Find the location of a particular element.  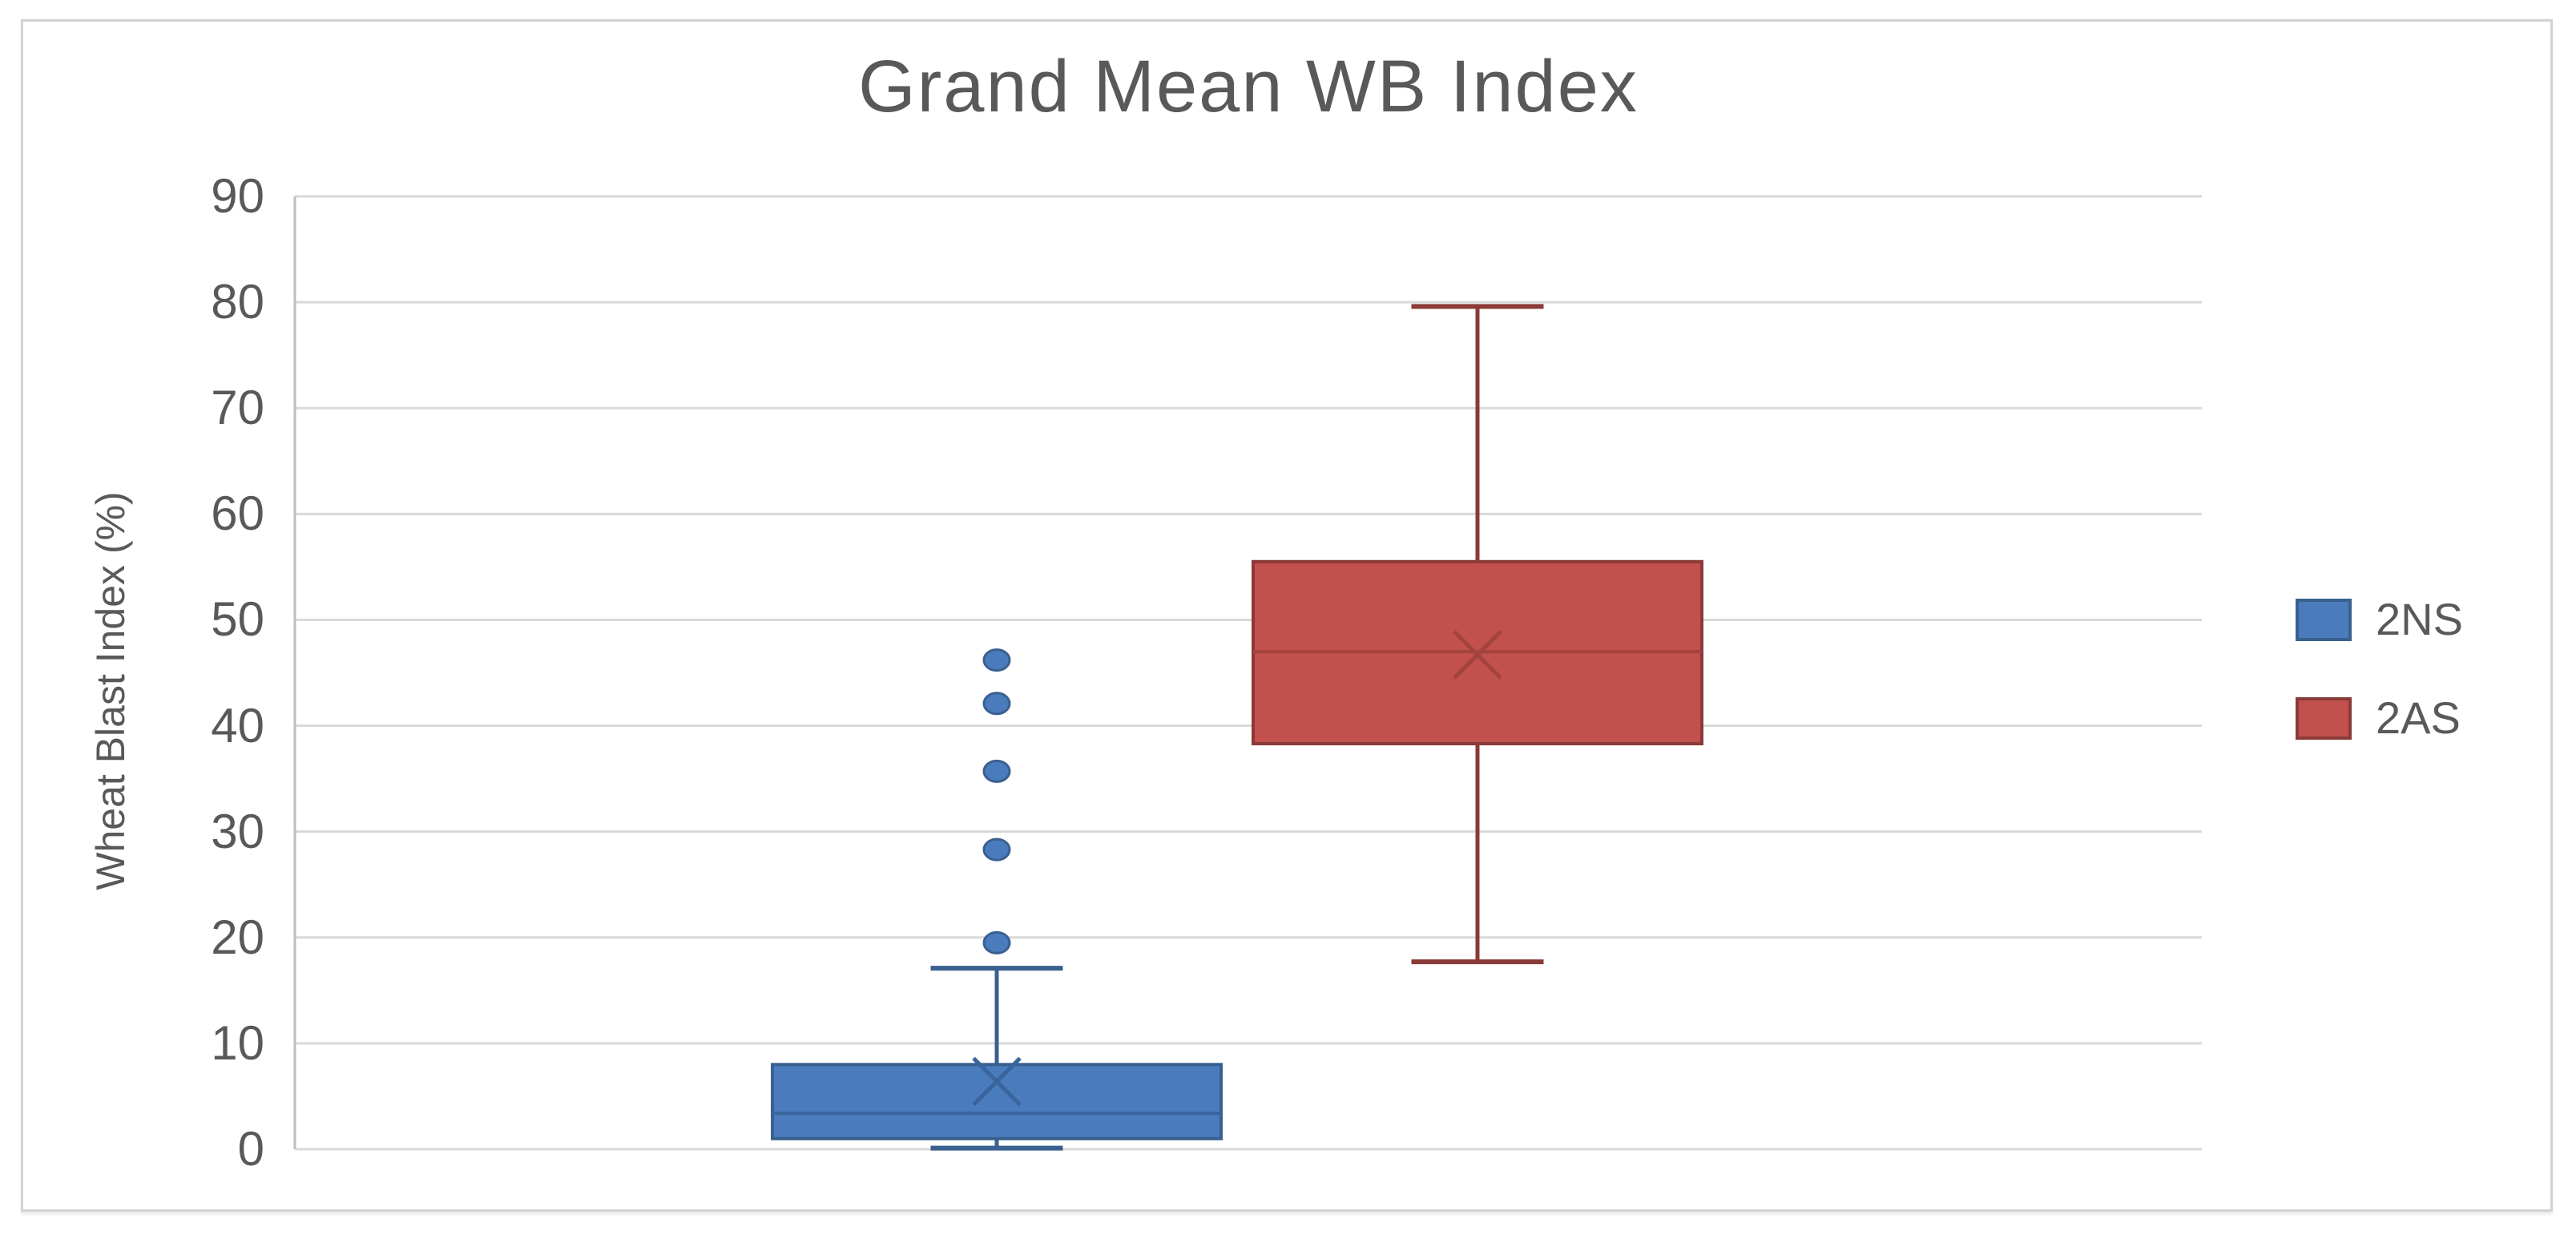

y-tick-label: 30 is located at coordinates (237, 831).